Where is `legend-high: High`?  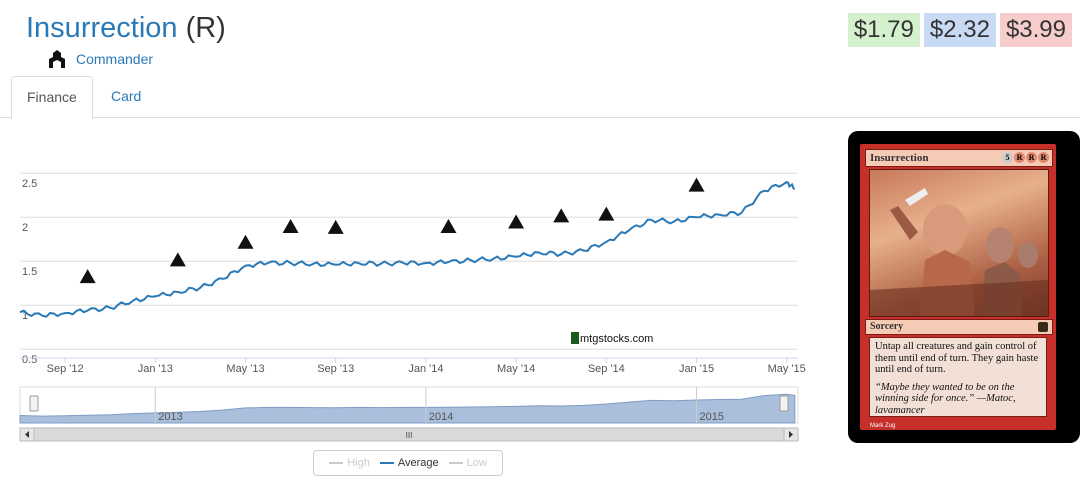 legend-high: High is located at coordinates (349, 463).